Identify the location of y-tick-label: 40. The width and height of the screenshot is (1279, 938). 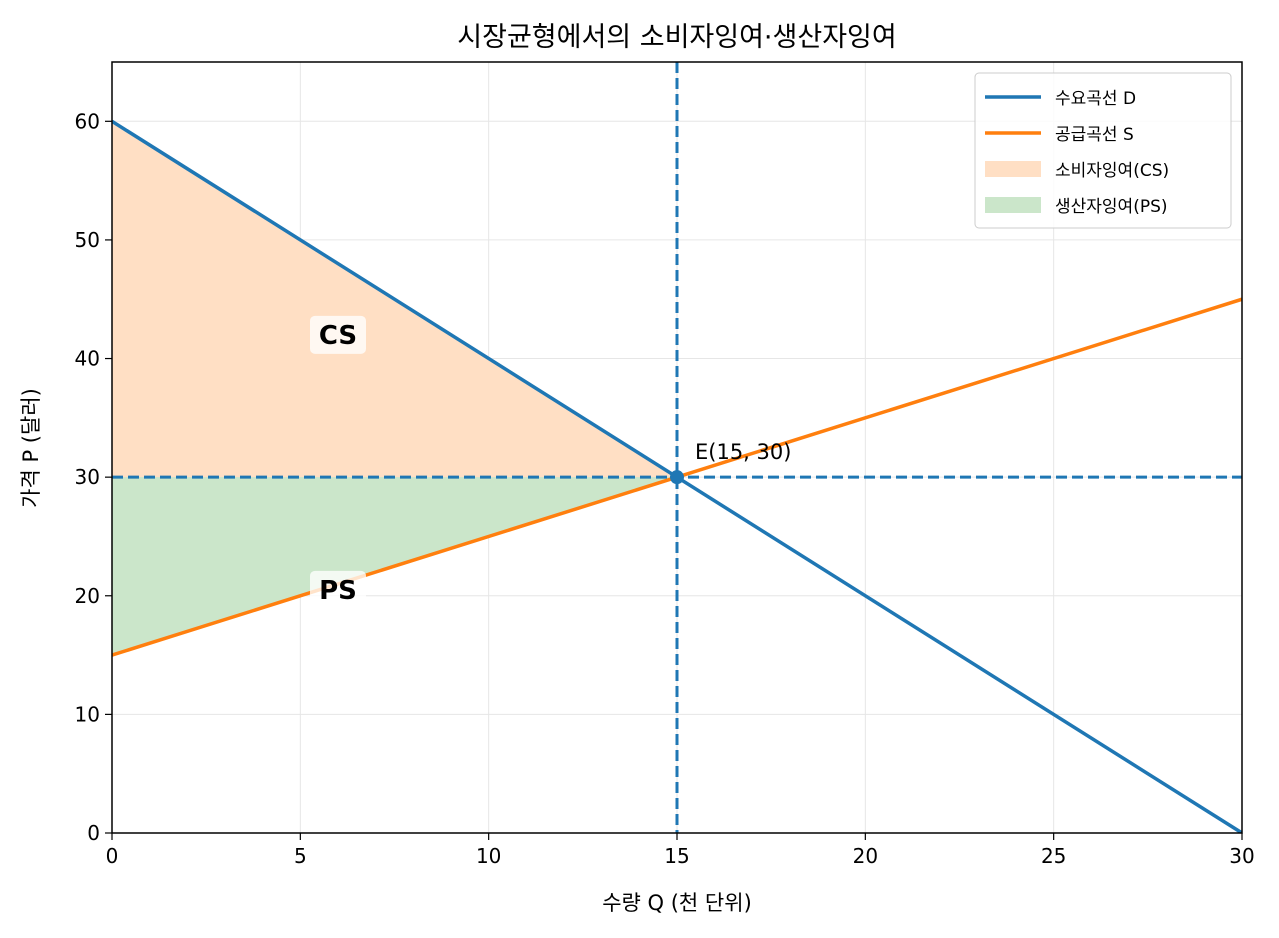
(87, 359).